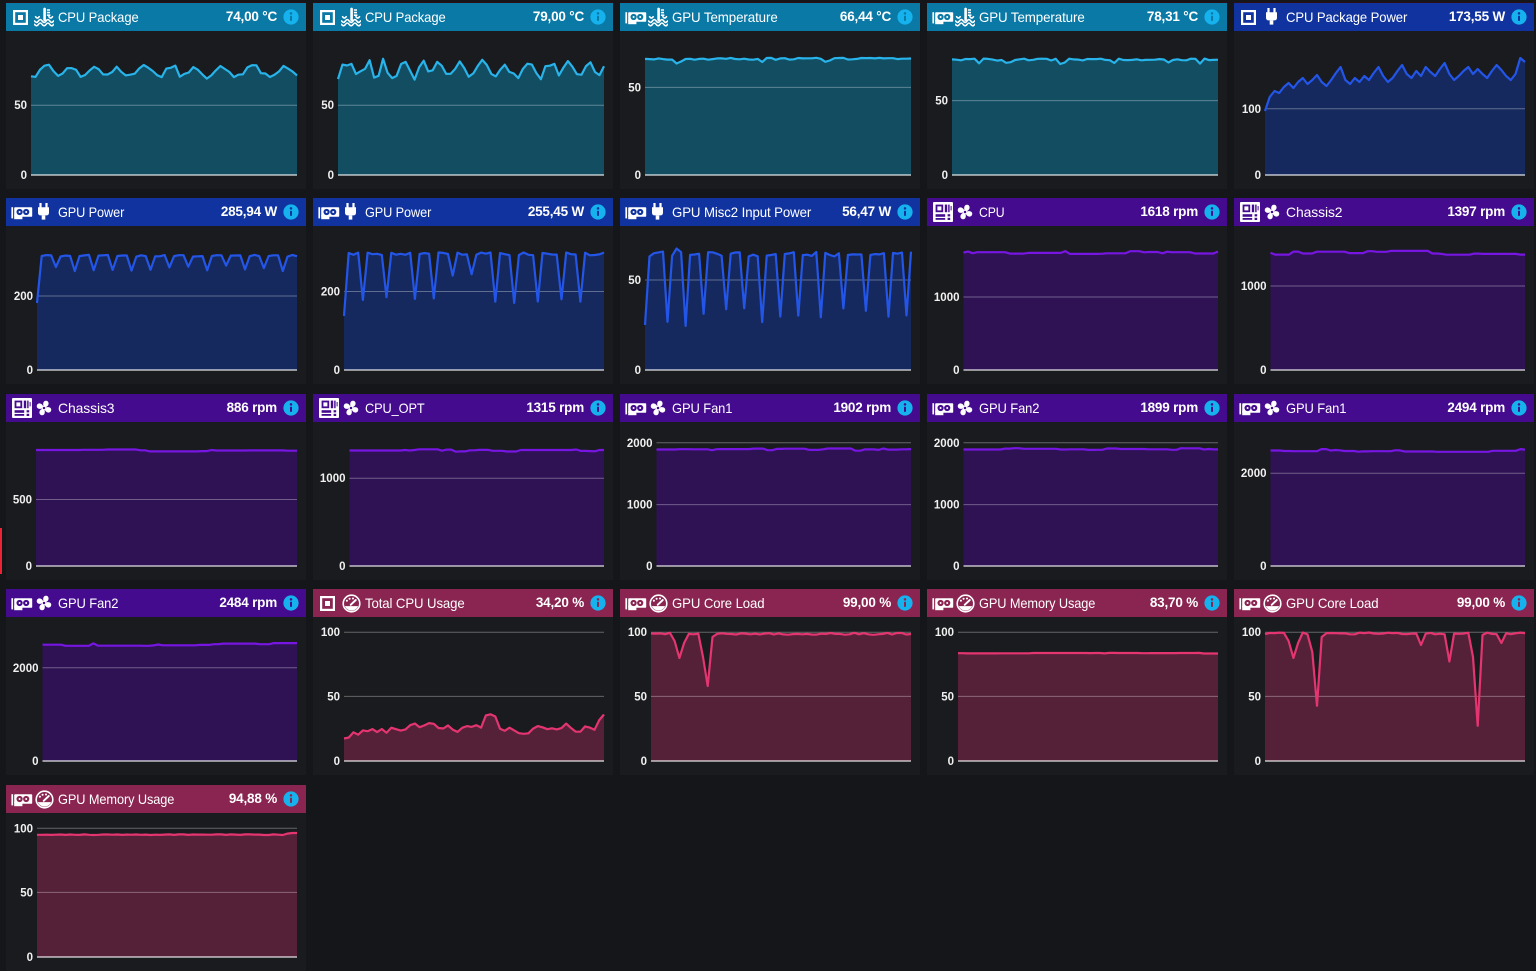 The height and width of the screenshot is (971, 1536). What do you see at coordinates (22, 501) in the screenshot?
I see `svg-text: 500` at bounding box center [22, 501].